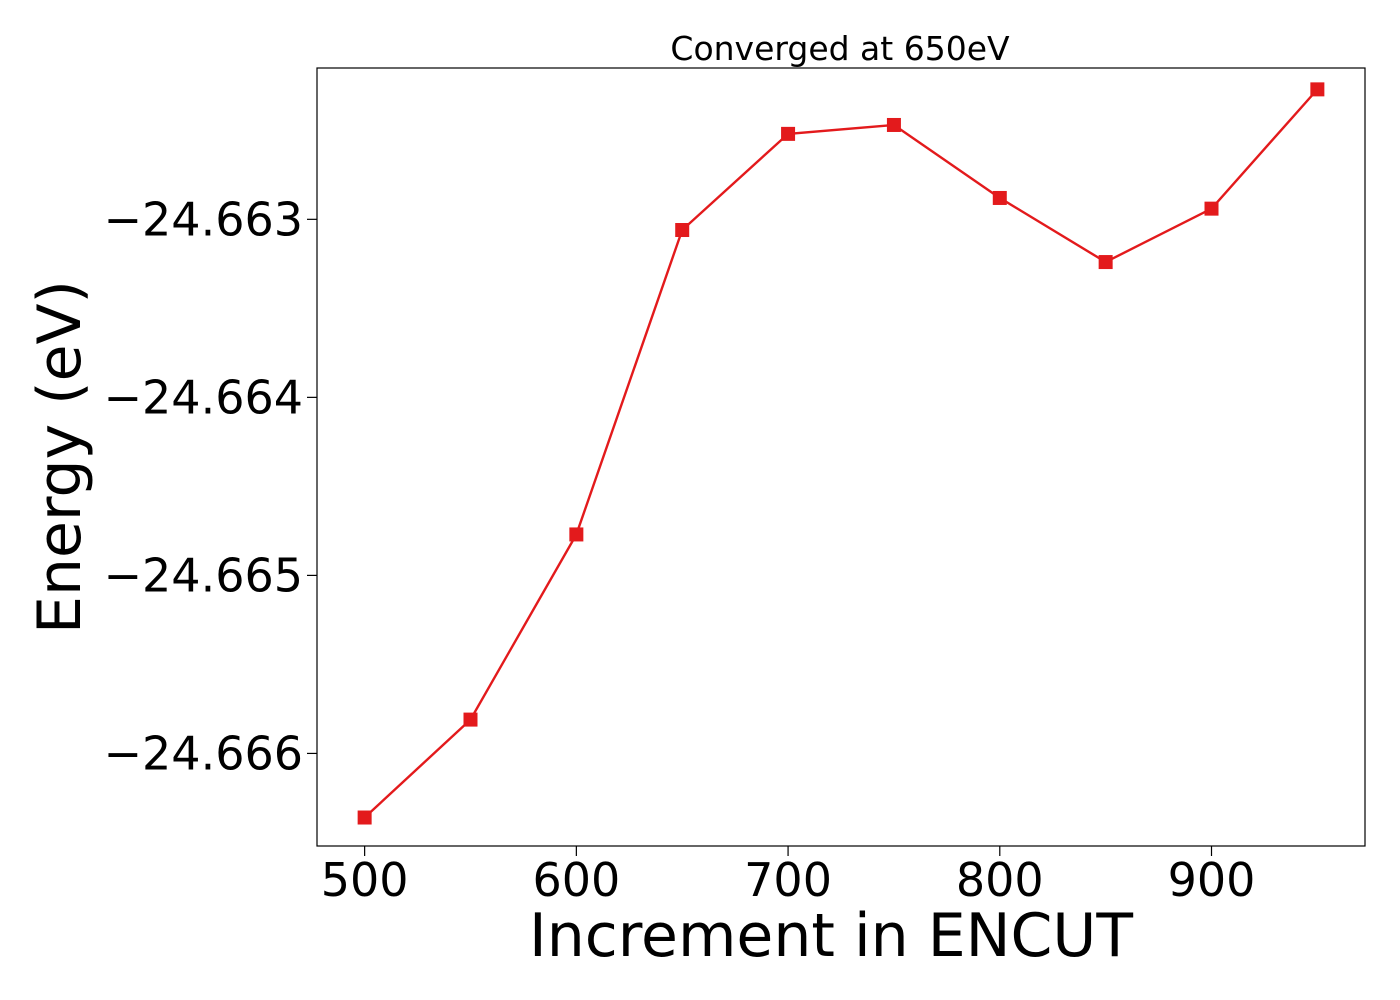 This screenshot has height=1000, width=1400. Describe the element at coordinates (204, 753) in the screenshot. I see `y-tick-label: −24.666` at that location.